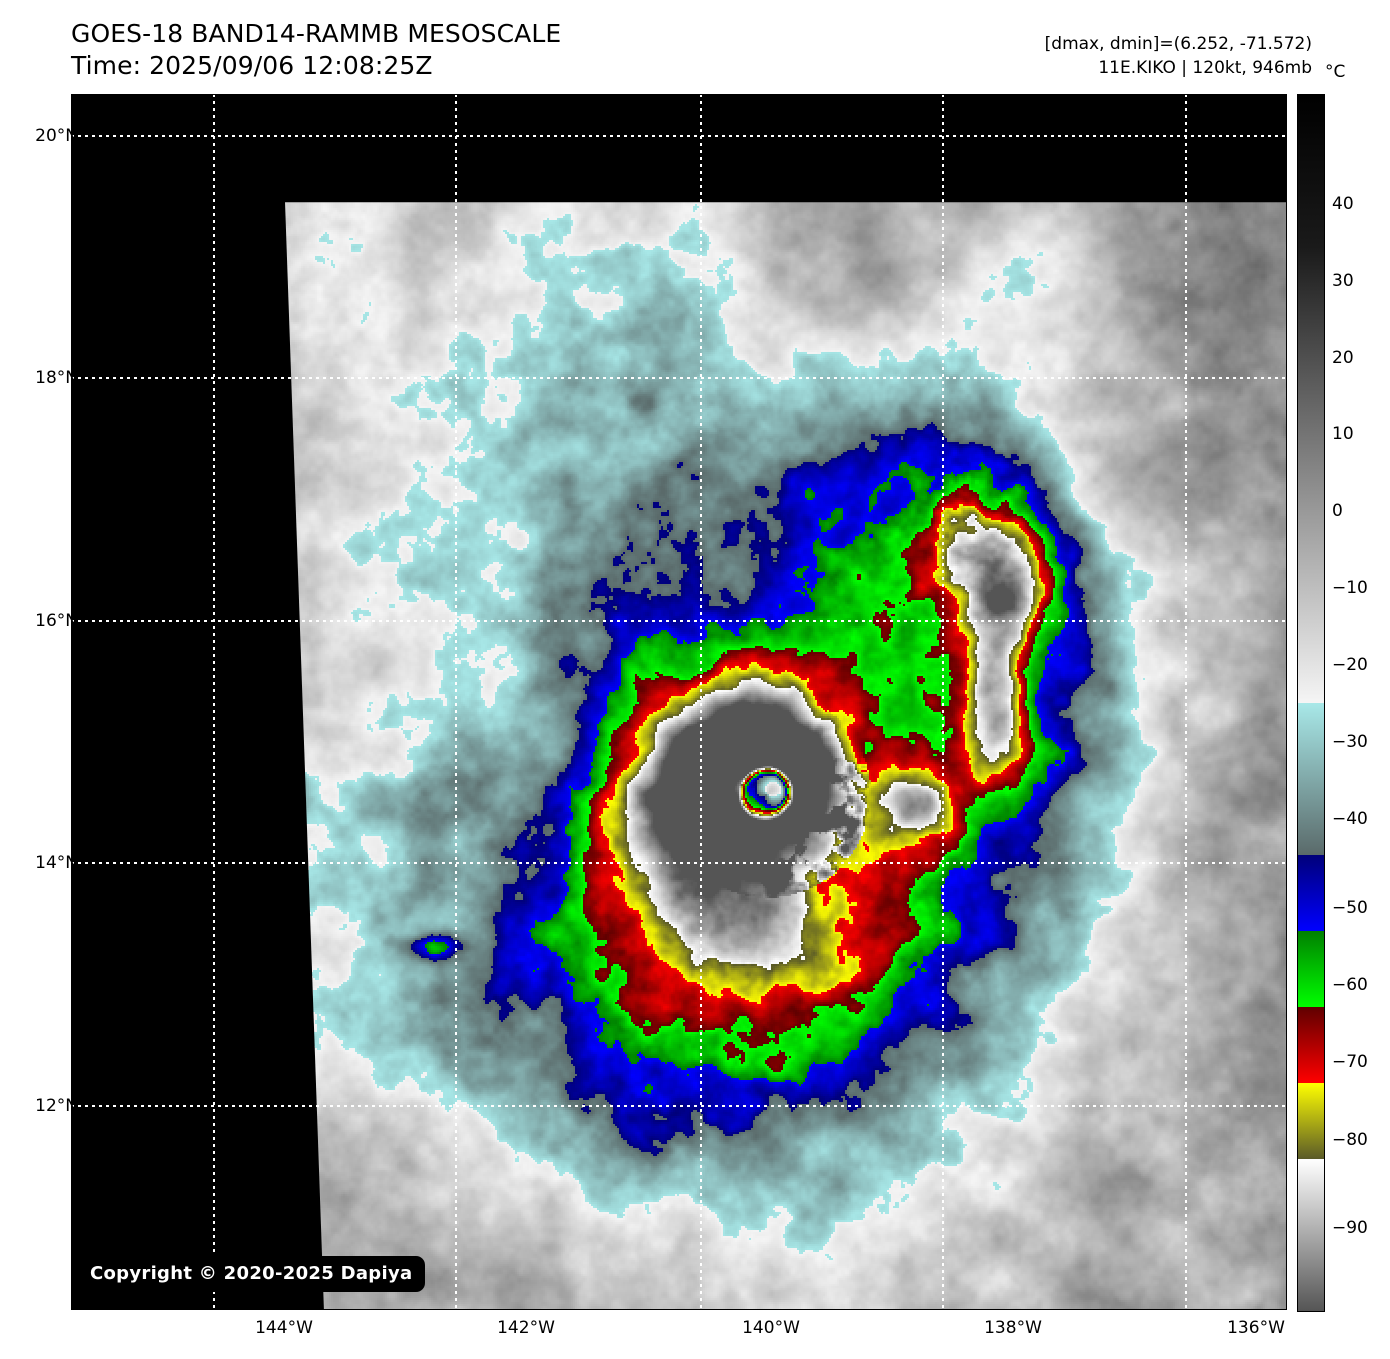  What do you see at coordinates (1343, 358) in the screenshot?
I see `colorbar-tick: 20` at bounding box center [1343, 358].